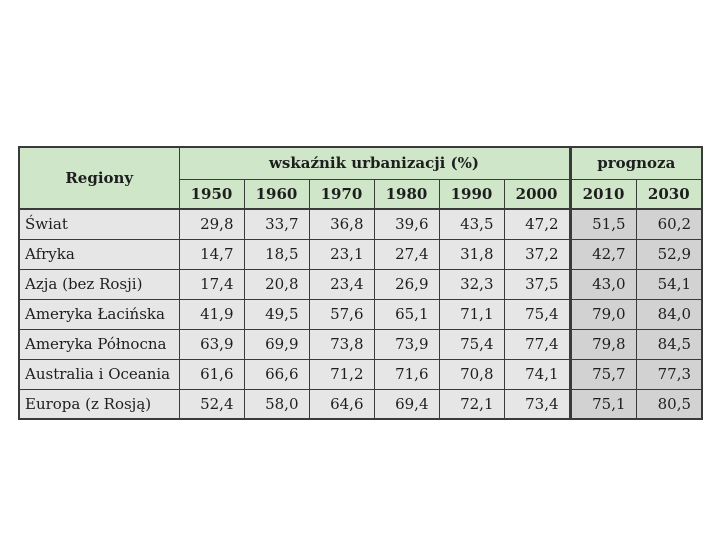  What do you see at coordinates (406, 374) in the screenshot?
I see `value-cell: 71,6` at bounding box center [406, 374].